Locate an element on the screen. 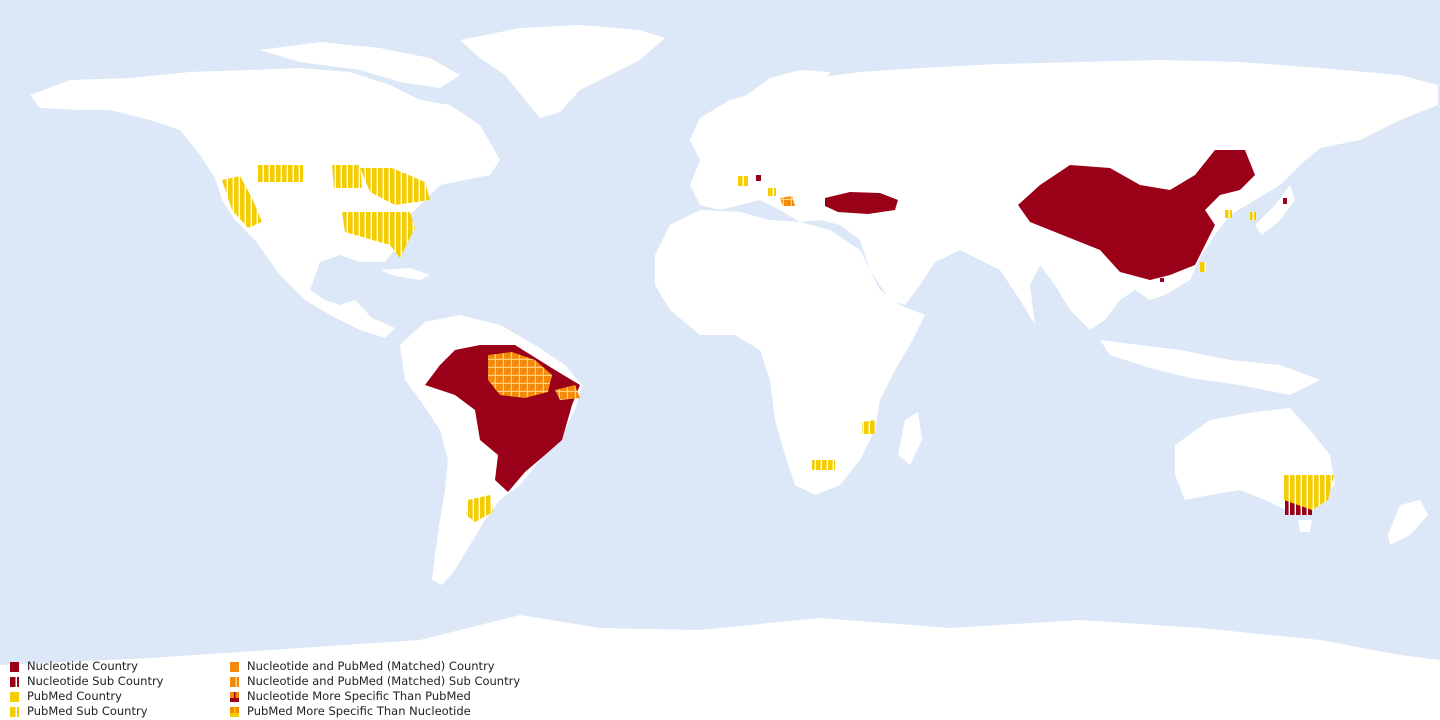 The height and width of the screenshot is (720, 1440). italy-north-region is located at coordinates (743, 181).